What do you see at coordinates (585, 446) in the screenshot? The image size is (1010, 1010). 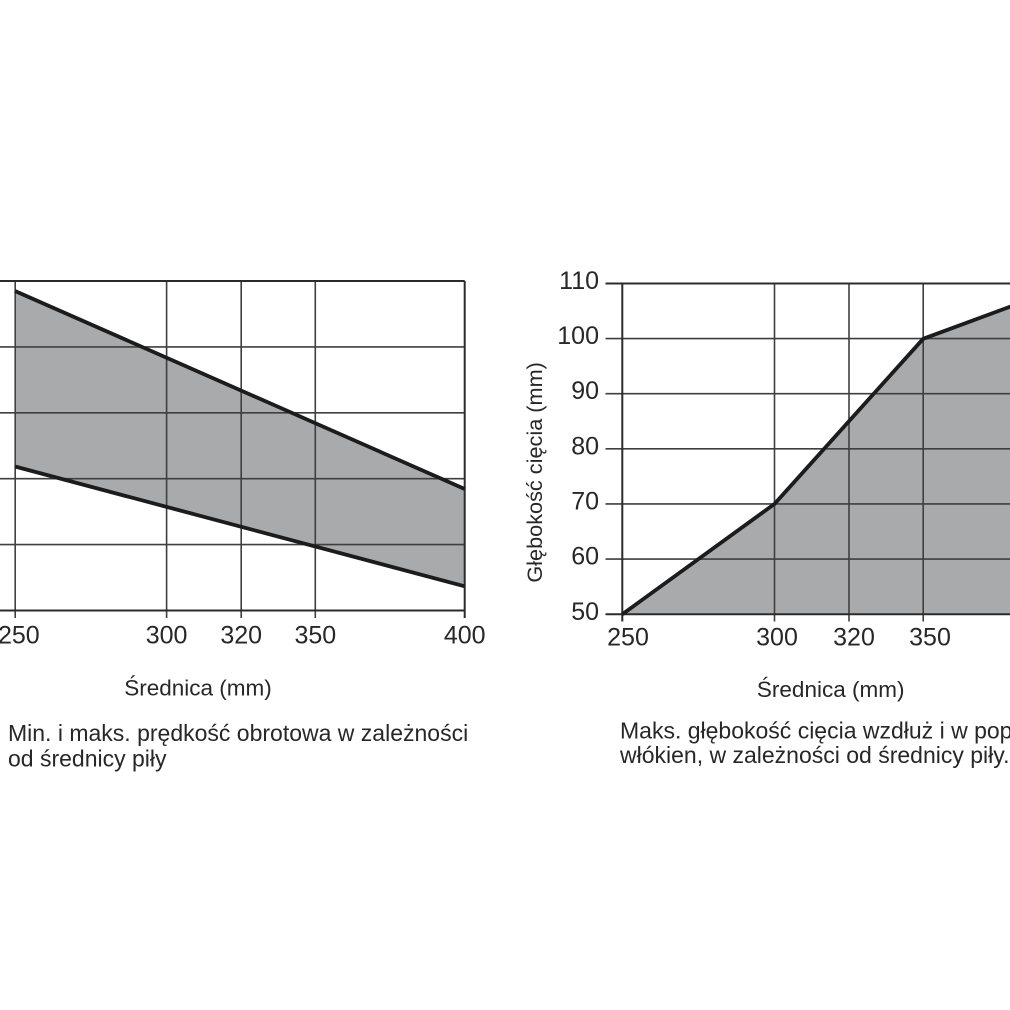 I see `svg-text: 80` at bounding box center [585, 446].